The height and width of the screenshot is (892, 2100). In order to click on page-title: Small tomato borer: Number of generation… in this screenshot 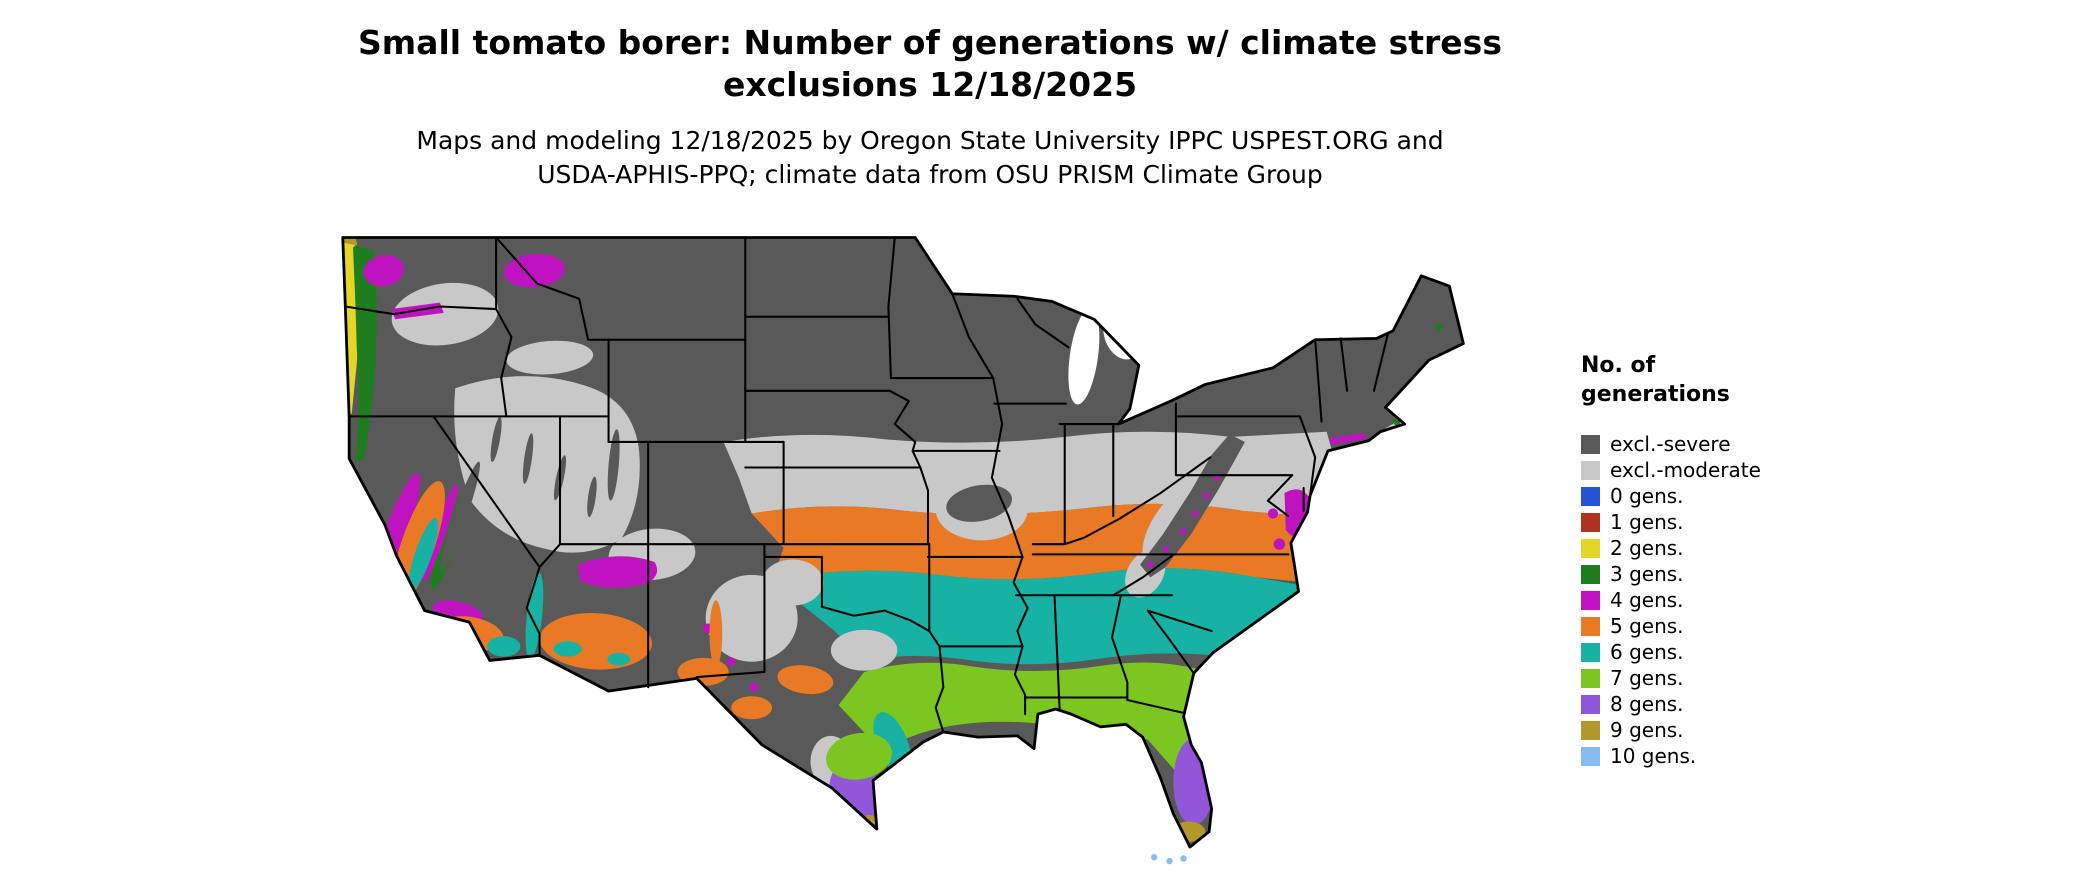, I will do `click(930, 64)`.